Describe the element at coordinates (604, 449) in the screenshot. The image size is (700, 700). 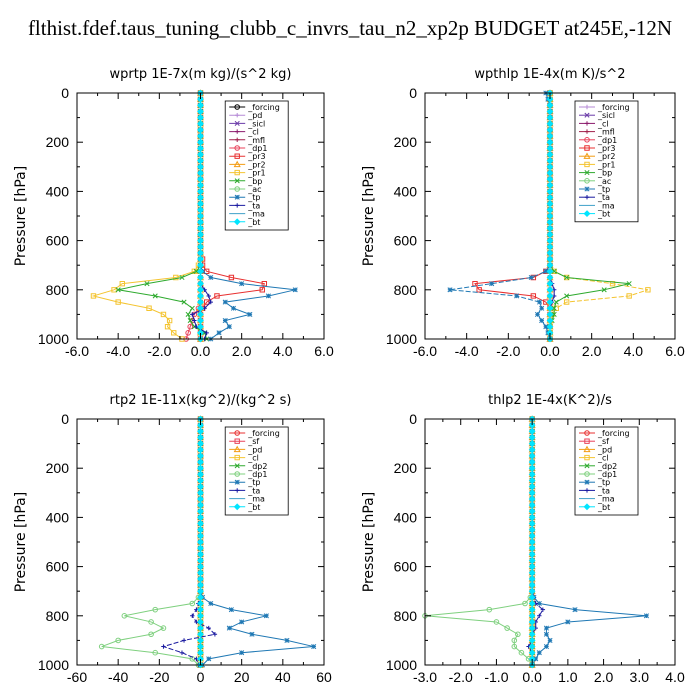
I see `legend-label: _pd` at that location.